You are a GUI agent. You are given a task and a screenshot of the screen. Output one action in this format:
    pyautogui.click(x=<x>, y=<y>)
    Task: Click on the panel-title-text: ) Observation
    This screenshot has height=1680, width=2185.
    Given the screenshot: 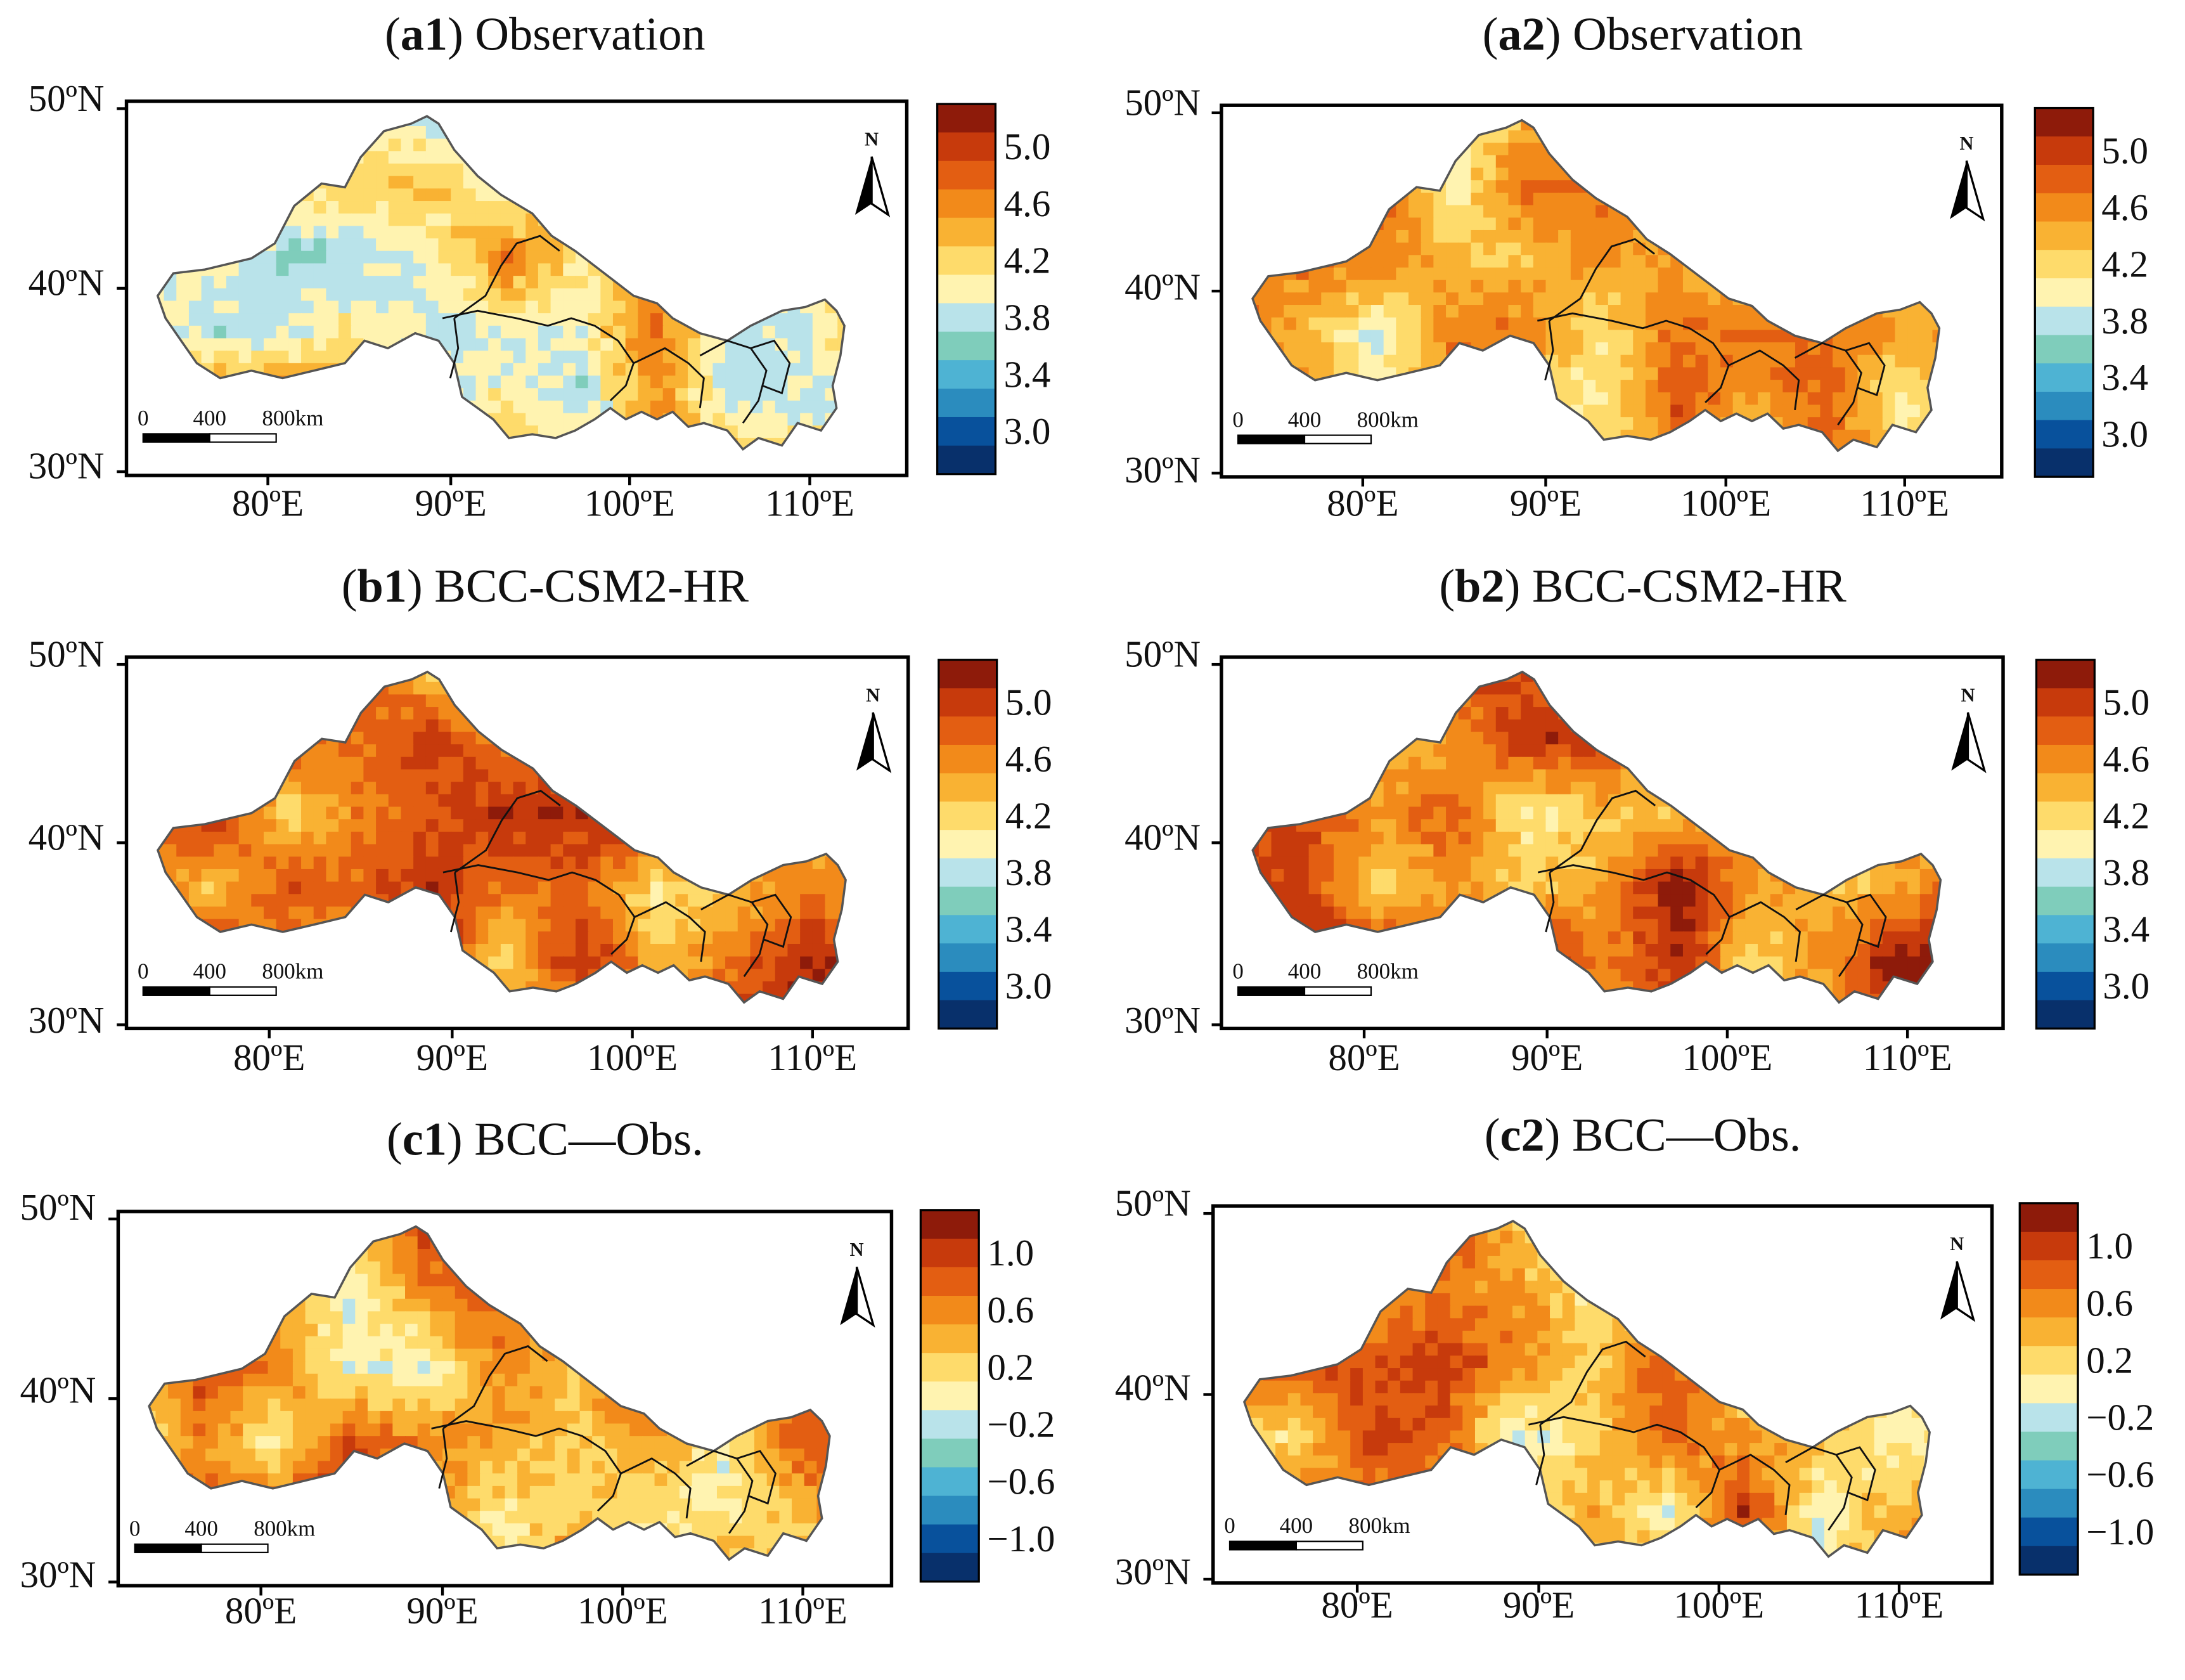 What is the action you would take?
    pyautogui.click(x=577, y=35)
    